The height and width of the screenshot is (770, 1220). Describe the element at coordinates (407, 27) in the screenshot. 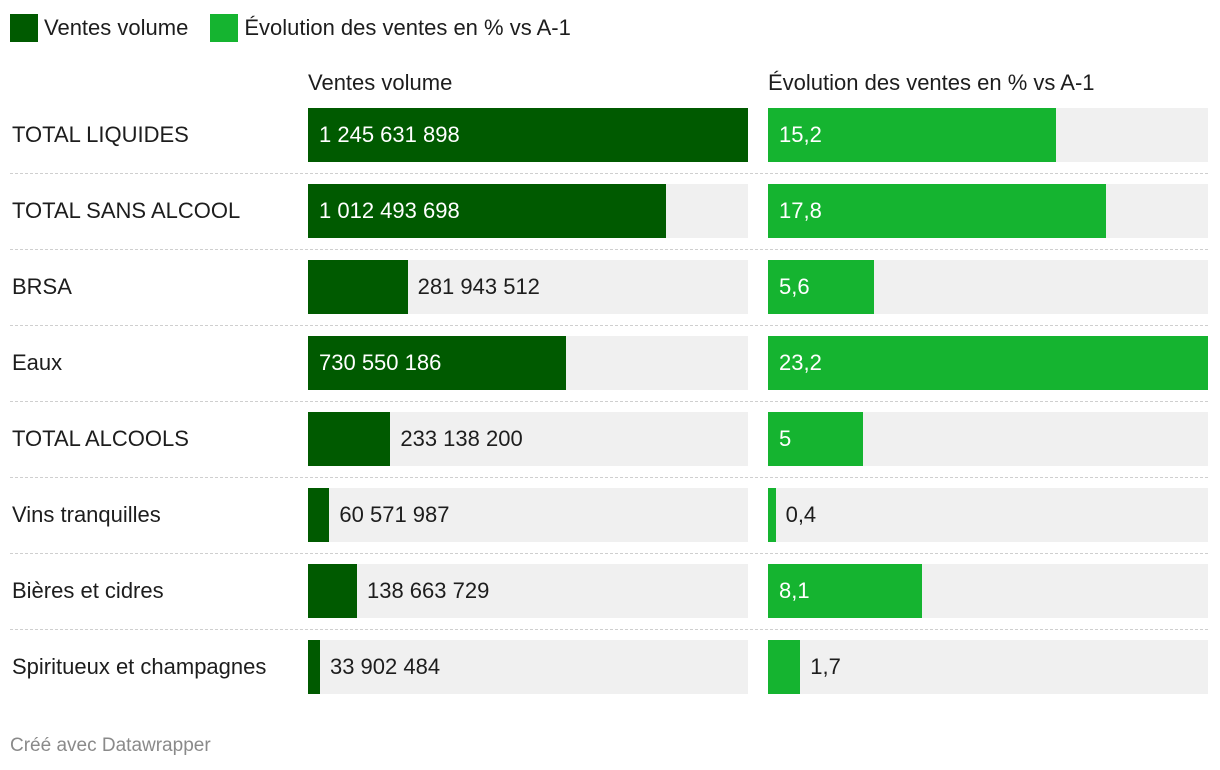

I see `legend-label-evolution: Évolution des ventes en % vs A-1` at that location.